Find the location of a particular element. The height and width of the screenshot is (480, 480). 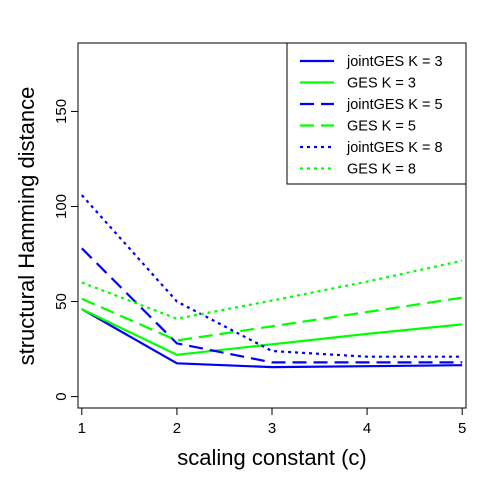

y-axis-label: structural Hamming distance is located at coordinates (26, 226).